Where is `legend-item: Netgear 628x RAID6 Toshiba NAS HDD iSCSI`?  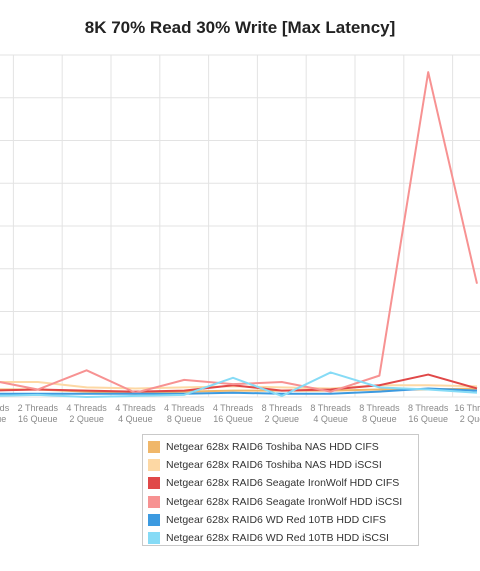 legend-item: Netgear 628x RAID6 Toshiba NAS HDD iSCSI is located at coordinates (283, 465).